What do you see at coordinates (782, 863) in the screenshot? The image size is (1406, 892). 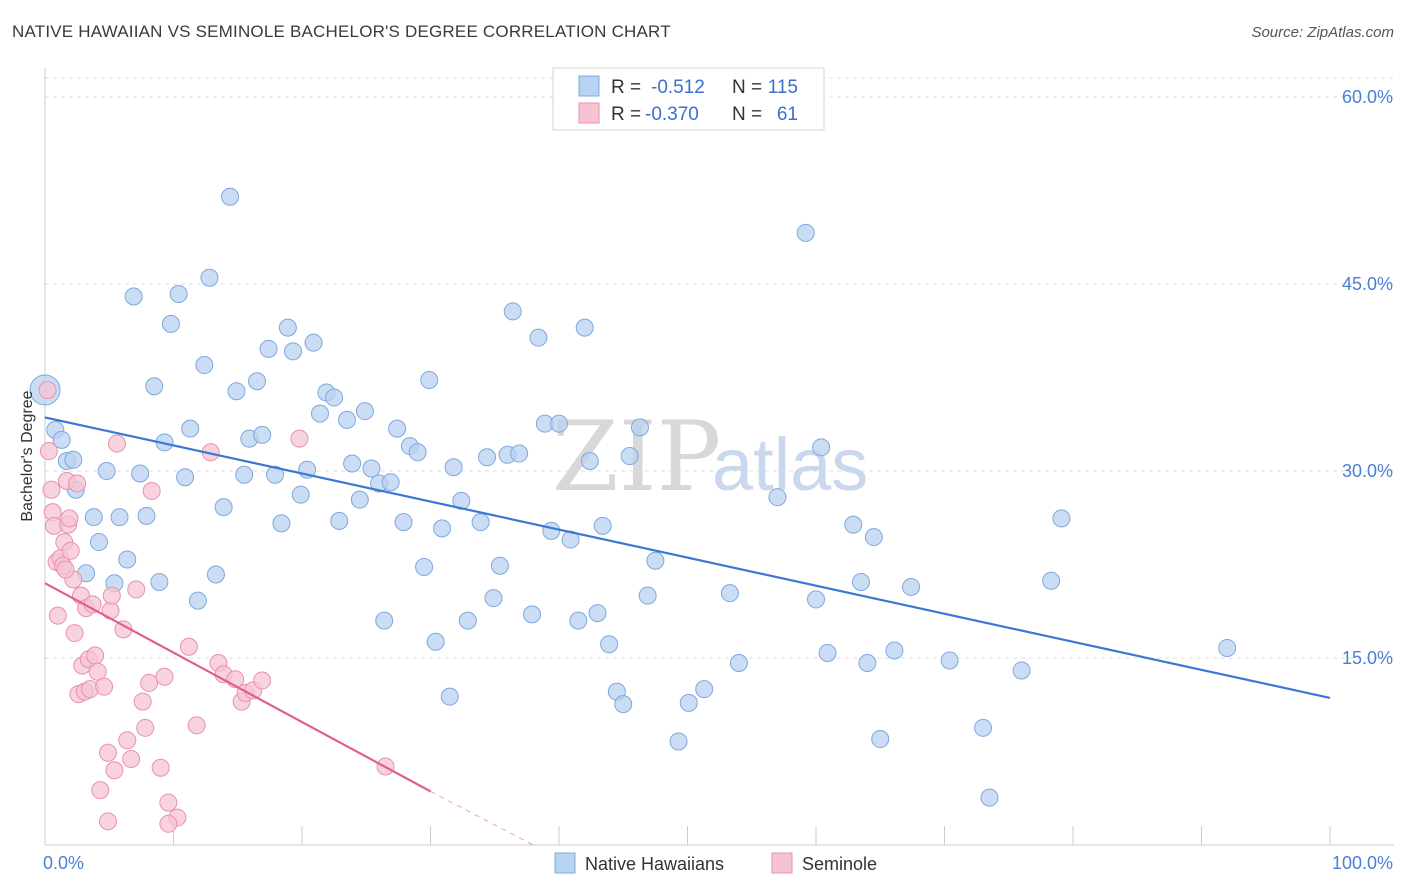 I see `series-swatch-seminole` at bounding box center [782, 863].